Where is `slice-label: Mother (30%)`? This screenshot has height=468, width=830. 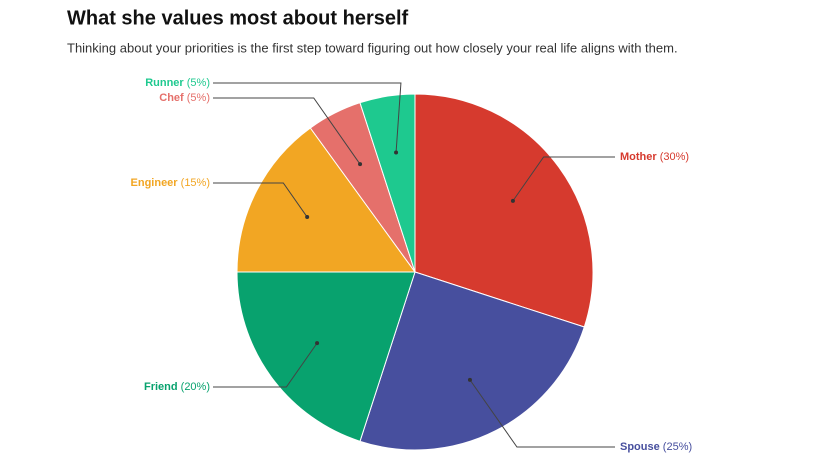
slice-label: Mother (30%) is located at coordinates (654, 157).